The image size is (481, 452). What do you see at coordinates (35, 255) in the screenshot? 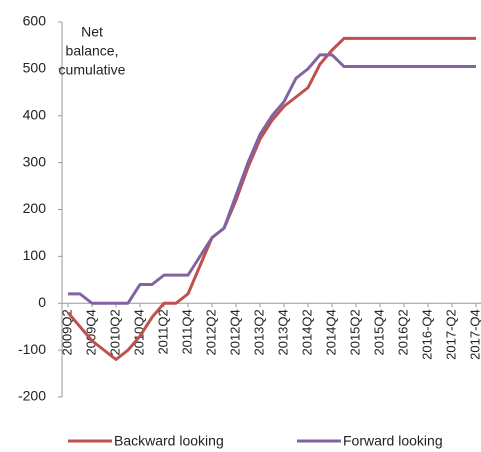
I see `y-tick-label: 100` at bounding box center [35, 255].